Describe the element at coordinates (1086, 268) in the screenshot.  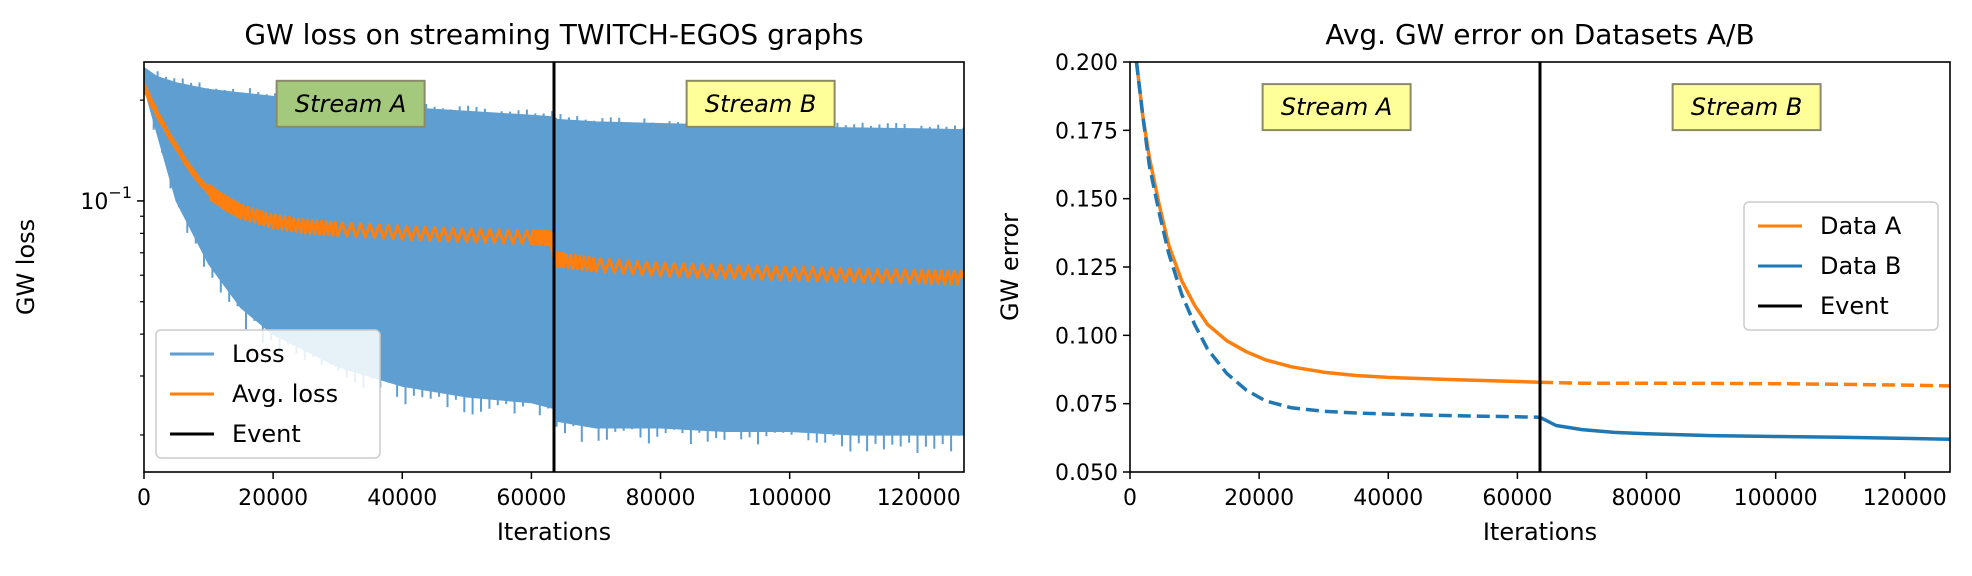
I see `y-tick-label: 0.125` at that location.